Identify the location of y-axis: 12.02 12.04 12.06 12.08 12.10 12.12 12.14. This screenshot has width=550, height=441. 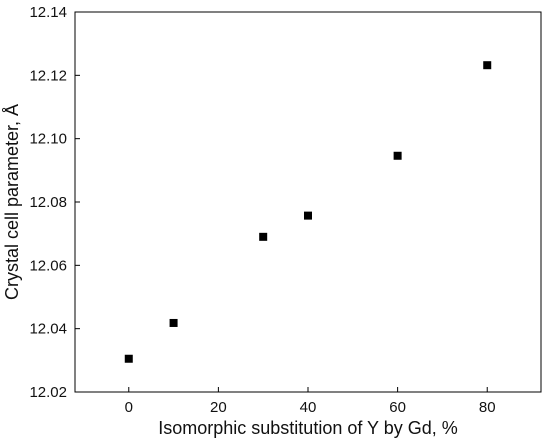
(54, 202).